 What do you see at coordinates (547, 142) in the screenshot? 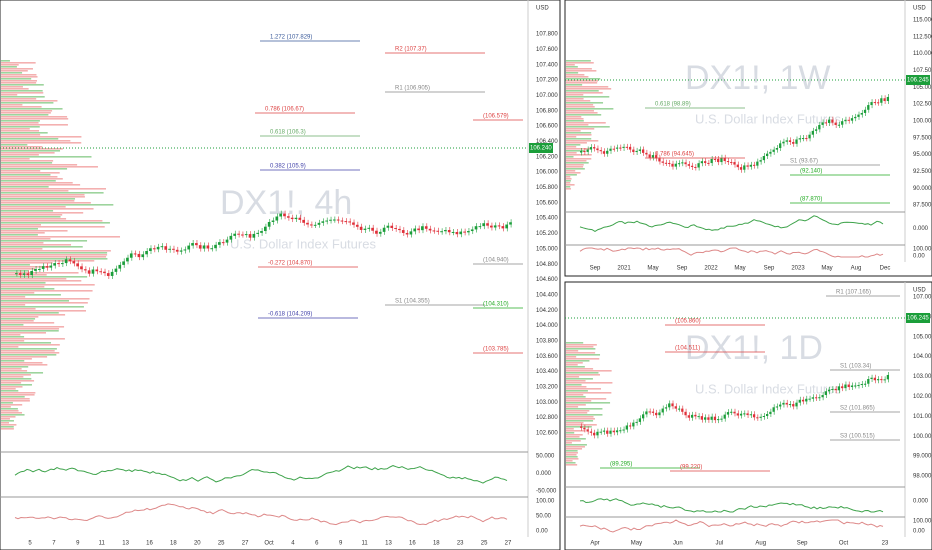
I see `price-tick-label: 106.400` at bounding box center [547, 142].